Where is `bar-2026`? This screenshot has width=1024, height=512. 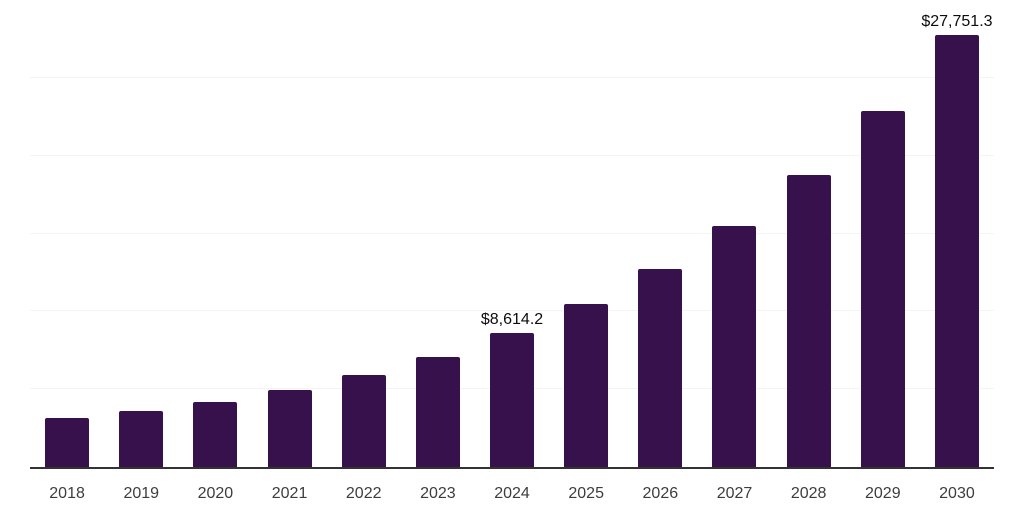 bar-2026 is located at coordinates (660, 368).